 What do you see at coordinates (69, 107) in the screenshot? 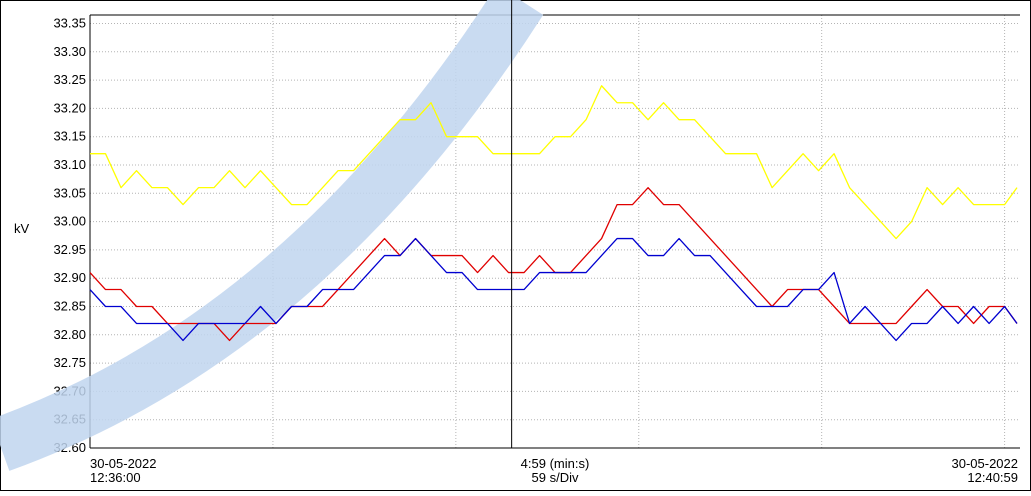
I see `y-tick-label: 33.20` at bounding box center [69, 107].